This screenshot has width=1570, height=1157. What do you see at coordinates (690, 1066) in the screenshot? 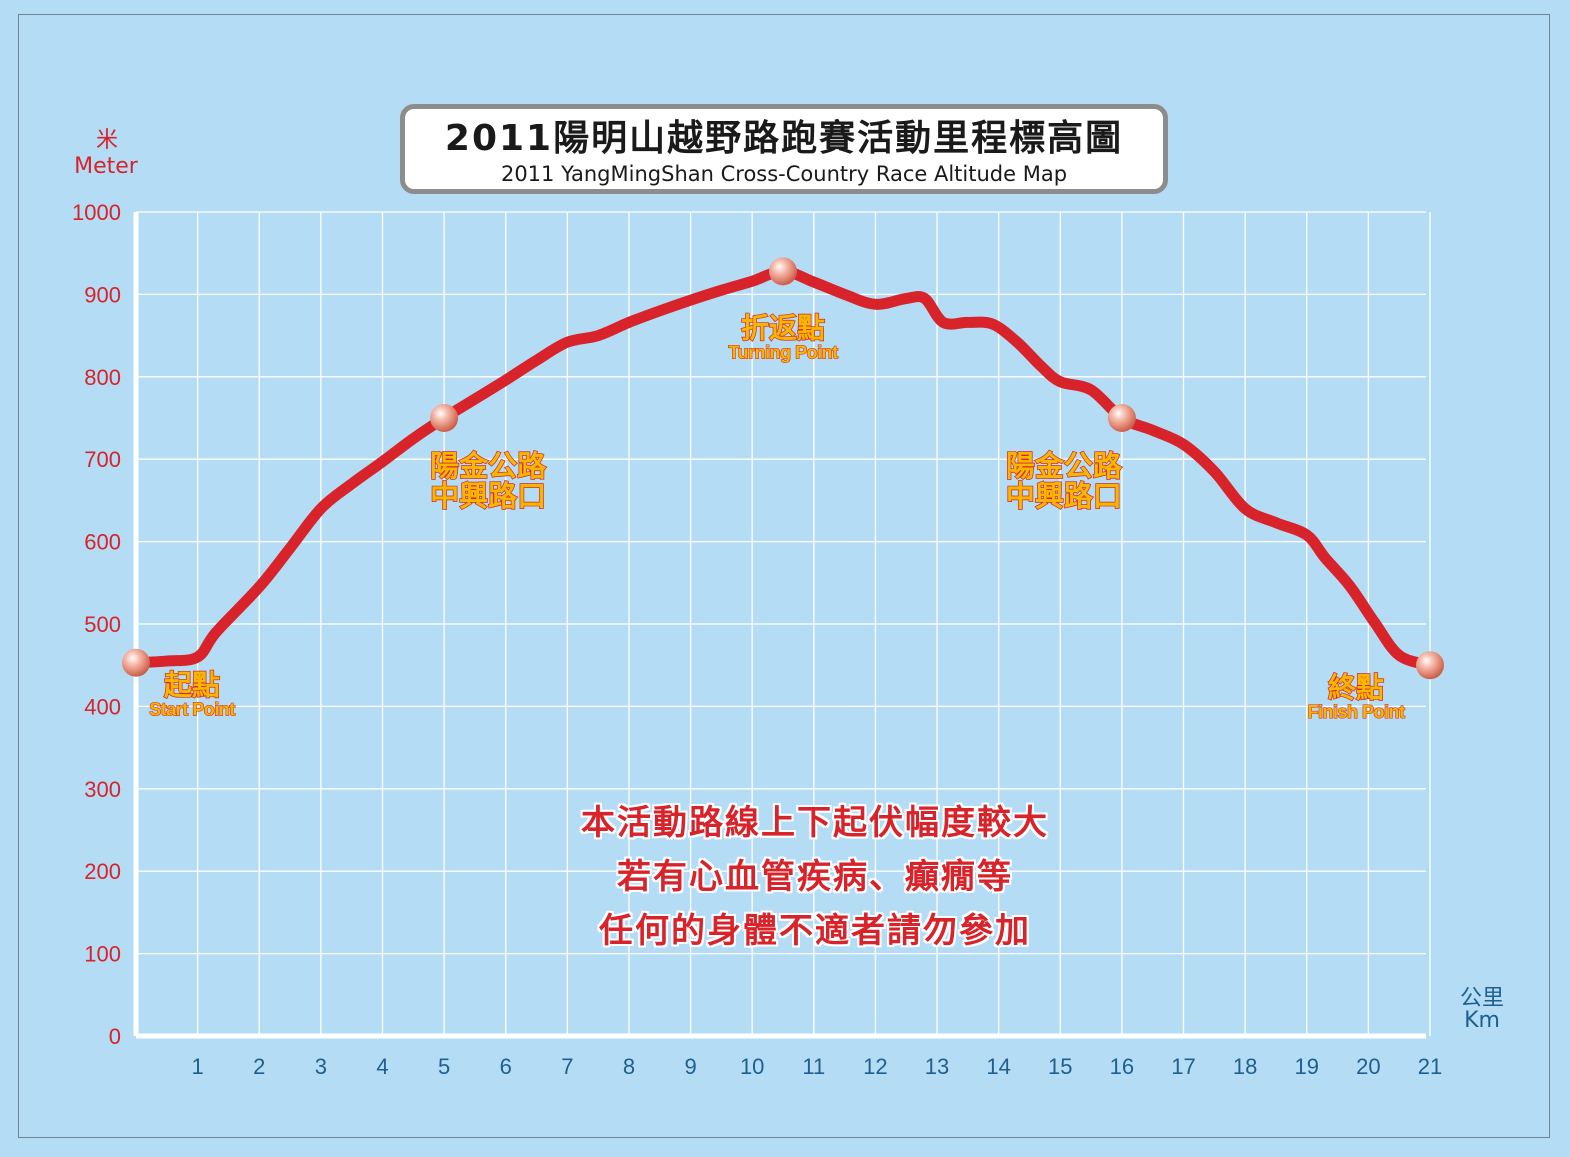
I see `x-tick-label: 9` at bounding box center [690, 1066].